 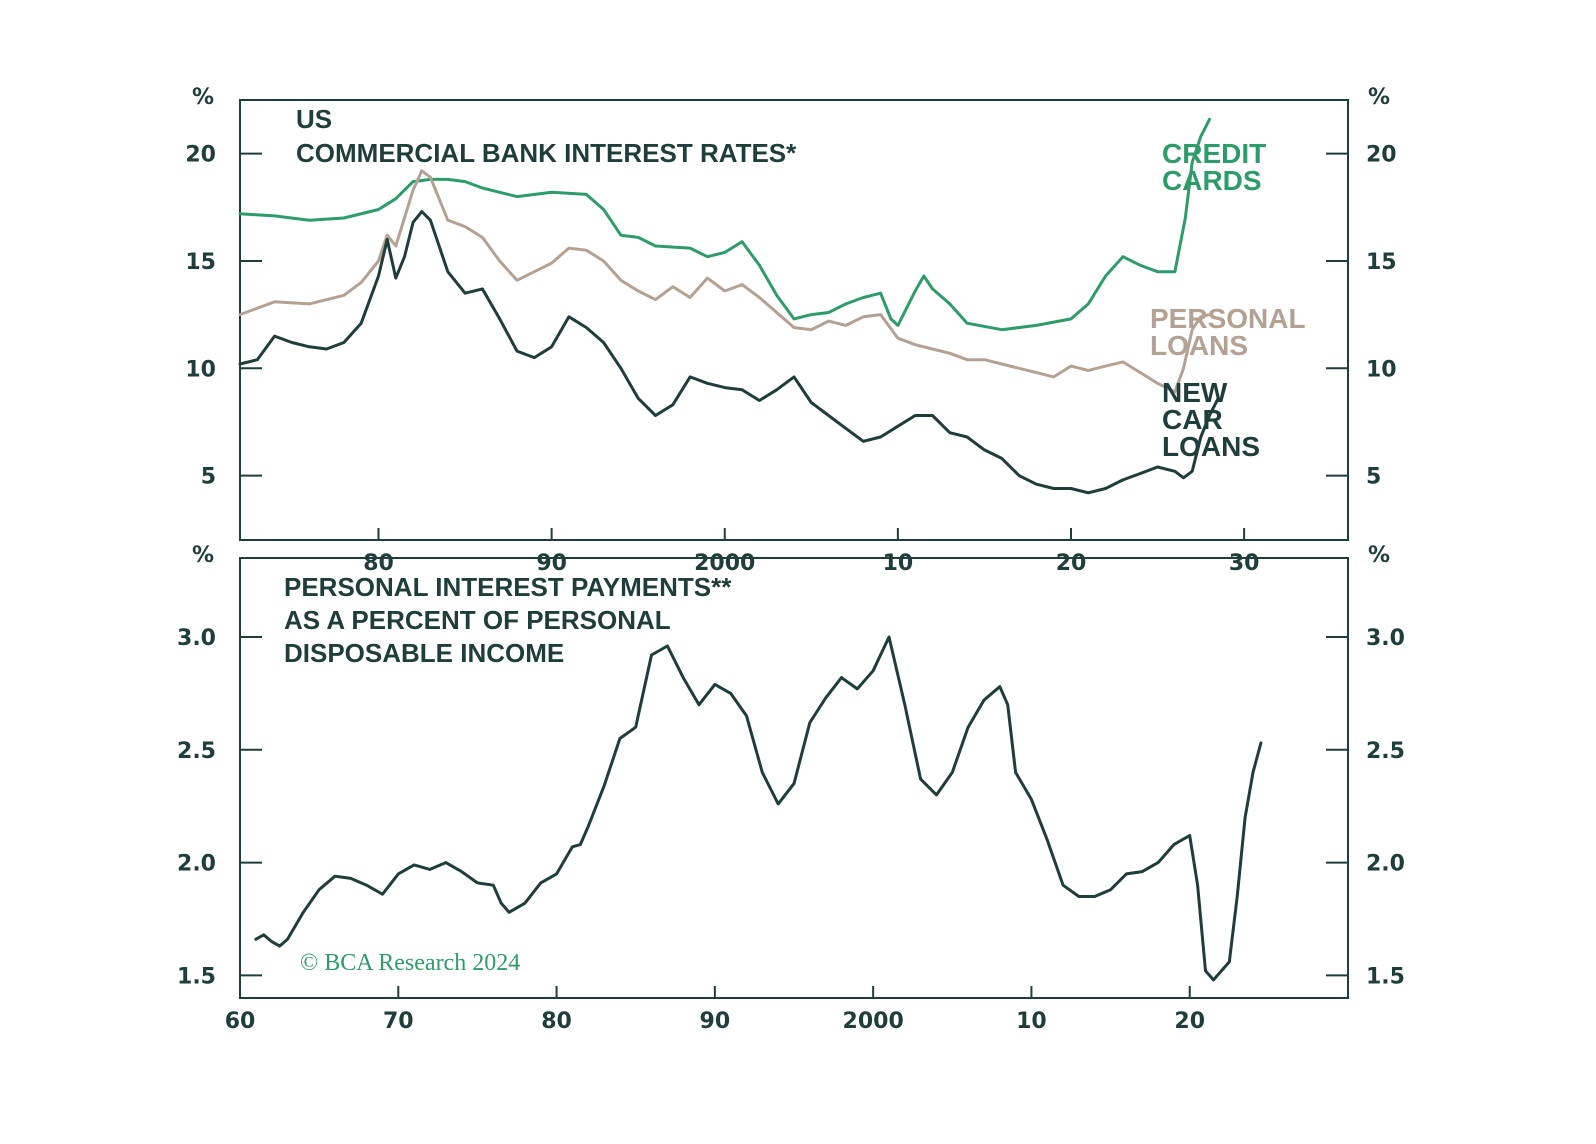 I want to click on top-right-unit: %, so click(x=1379, y=97).